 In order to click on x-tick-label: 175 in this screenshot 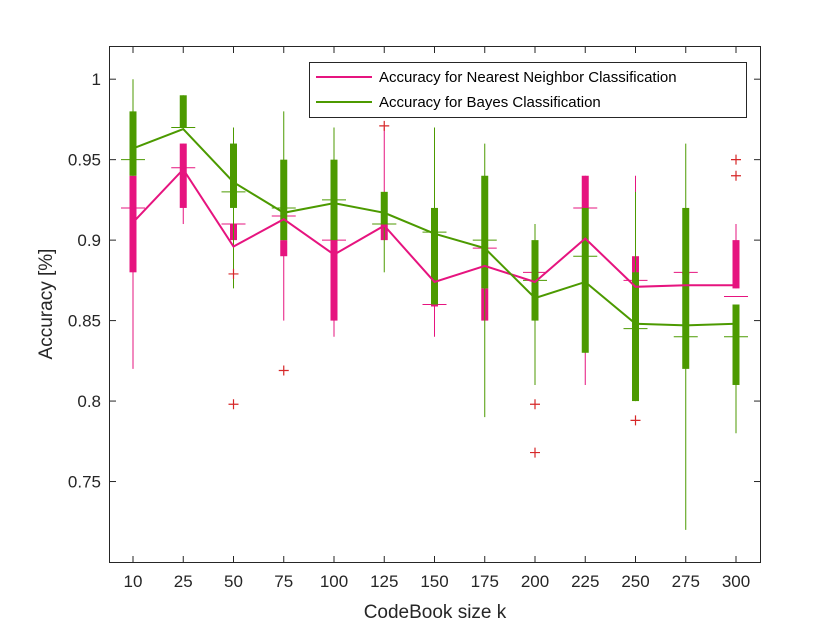, I will do `click(485, 581)`.